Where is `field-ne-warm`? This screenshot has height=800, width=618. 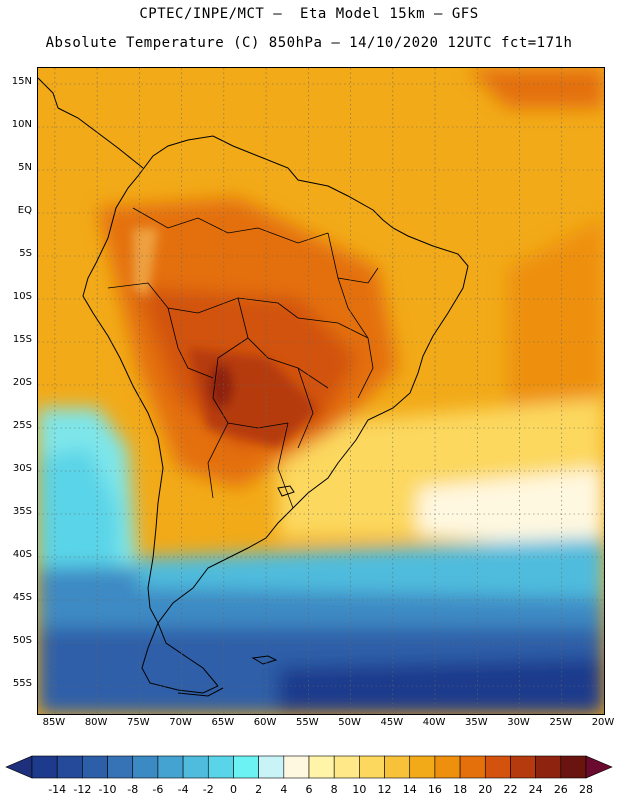
field-ne-warm is located at coordinates (536, 88).